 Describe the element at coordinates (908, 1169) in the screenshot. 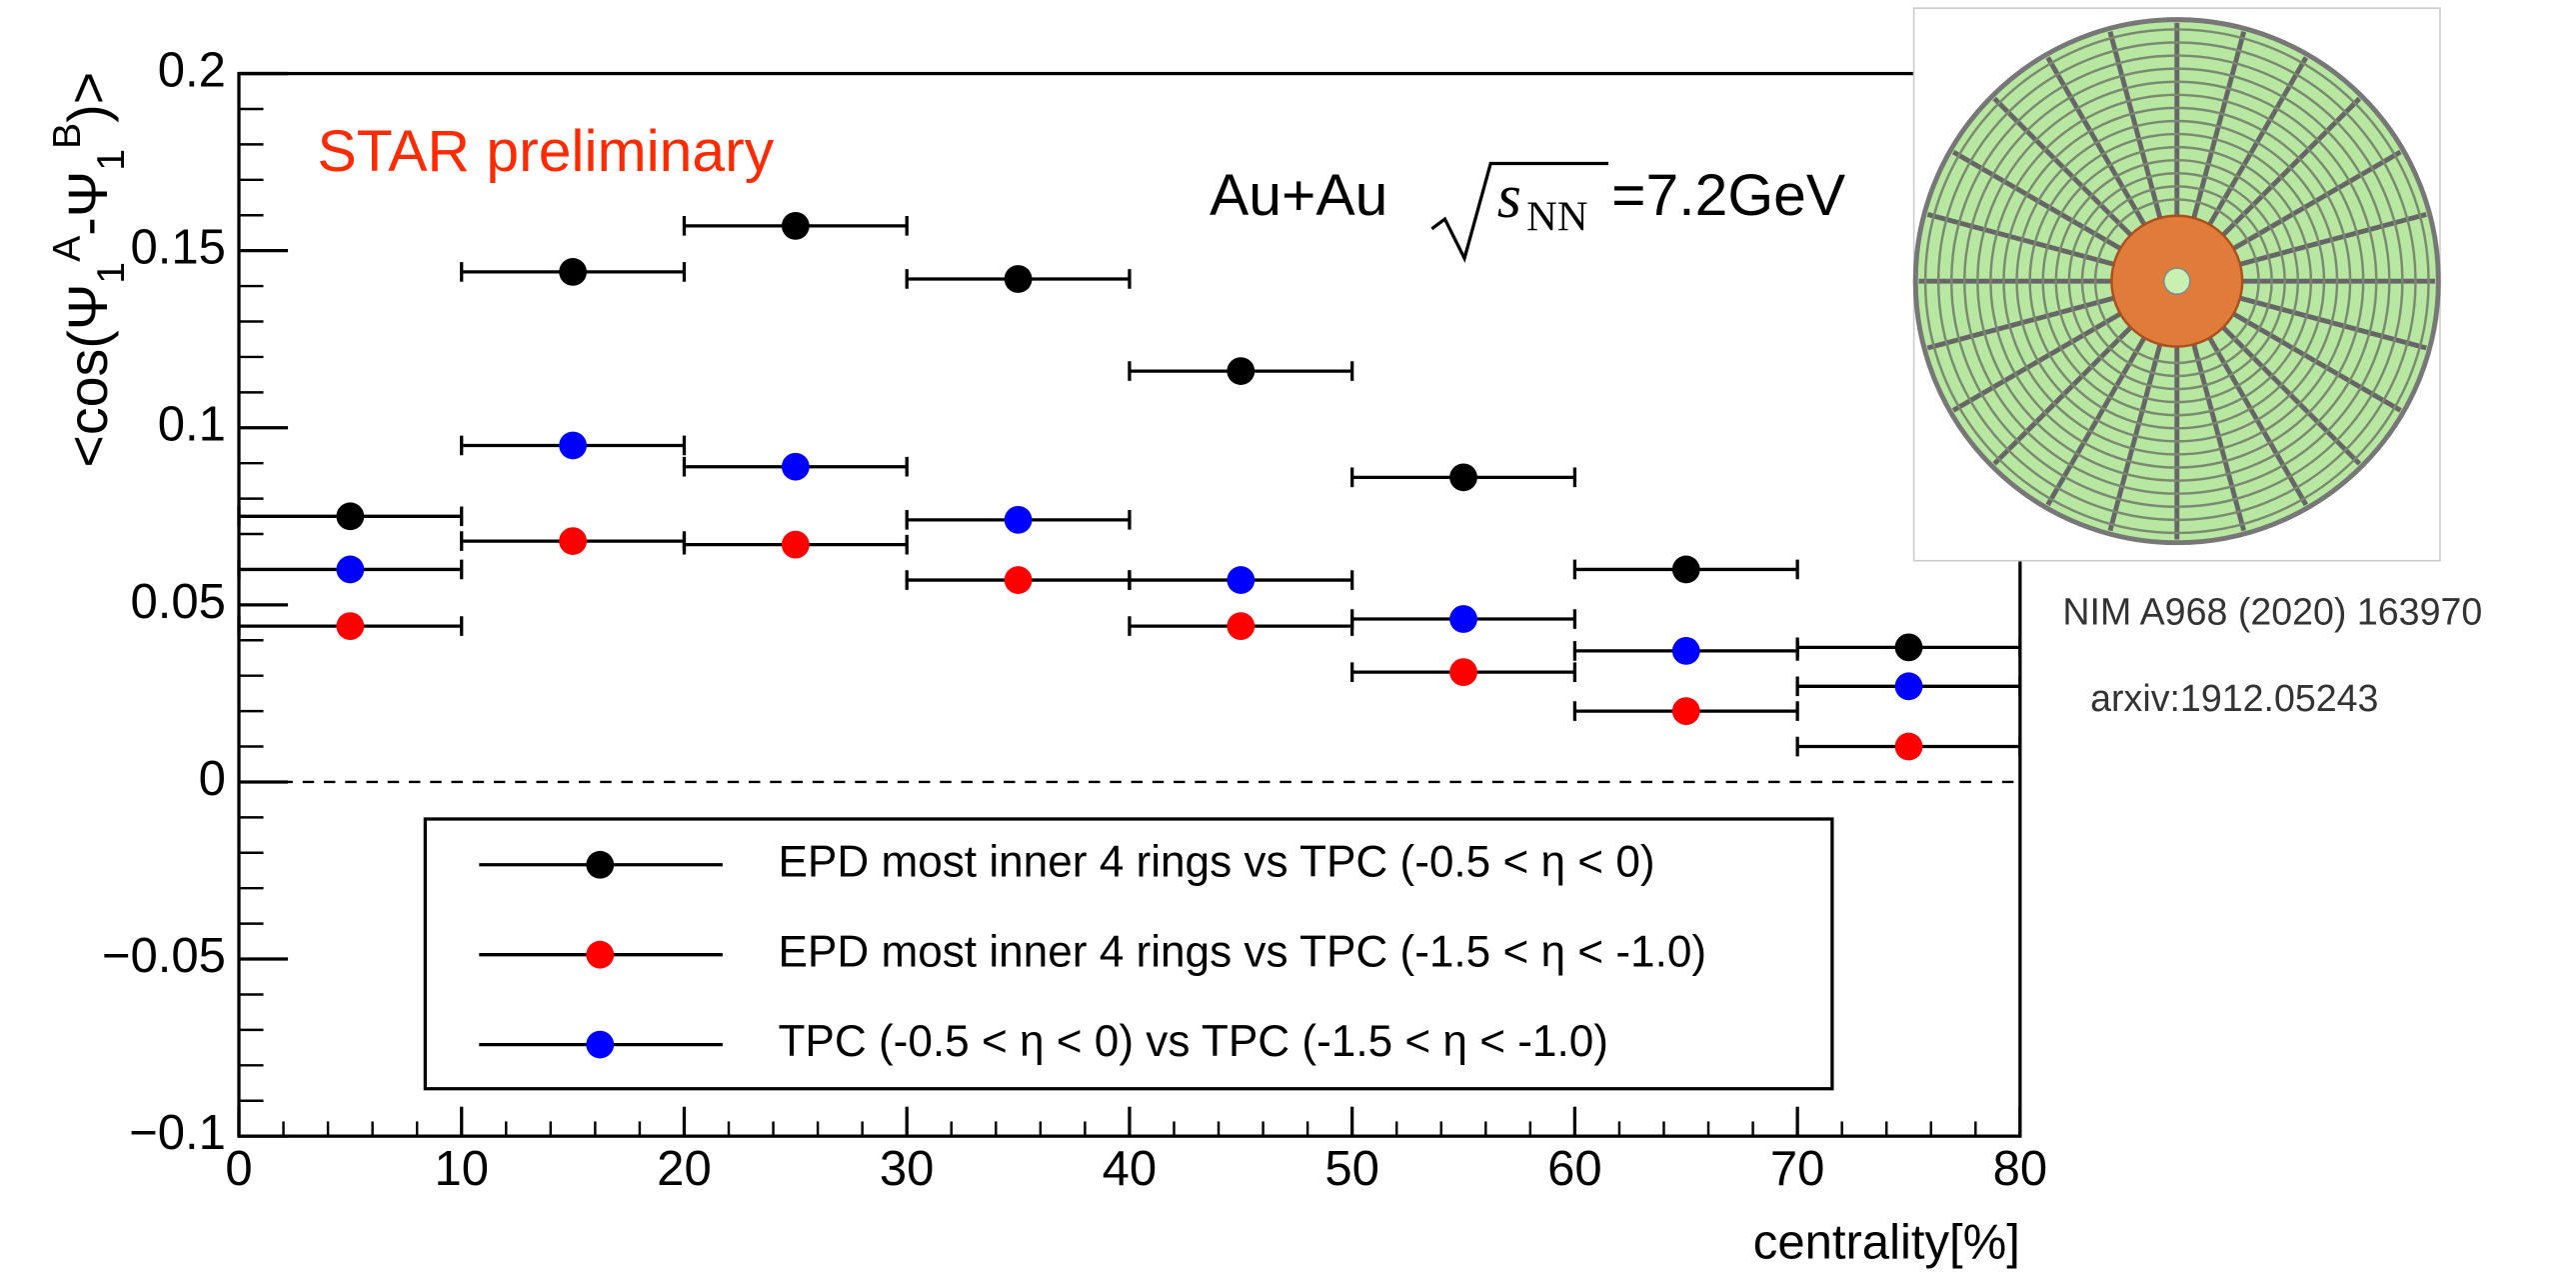

I see `x-tick-label: 30` at that location.